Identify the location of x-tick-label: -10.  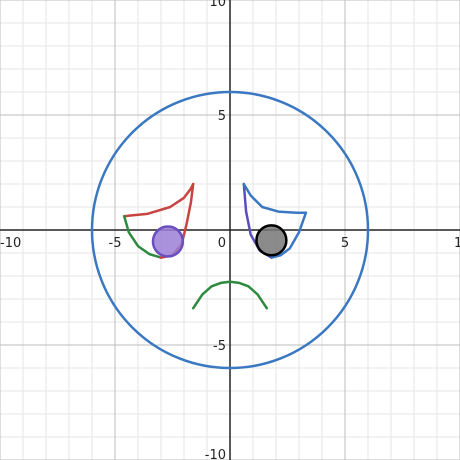
(10, 243).